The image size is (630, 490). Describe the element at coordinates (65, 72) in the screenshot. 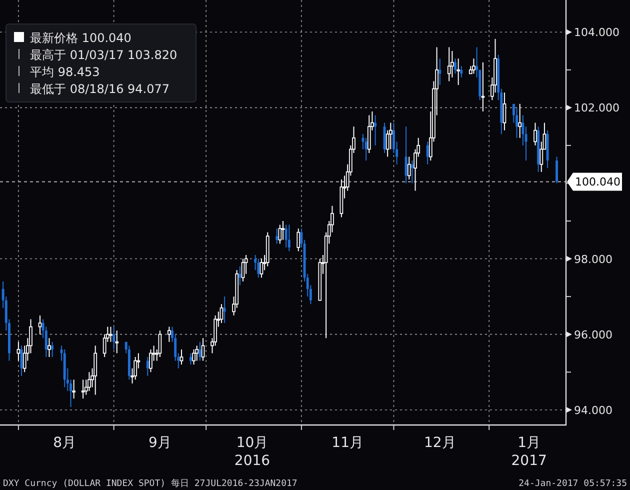

I see `annotation: 平均 98.453` at that location.